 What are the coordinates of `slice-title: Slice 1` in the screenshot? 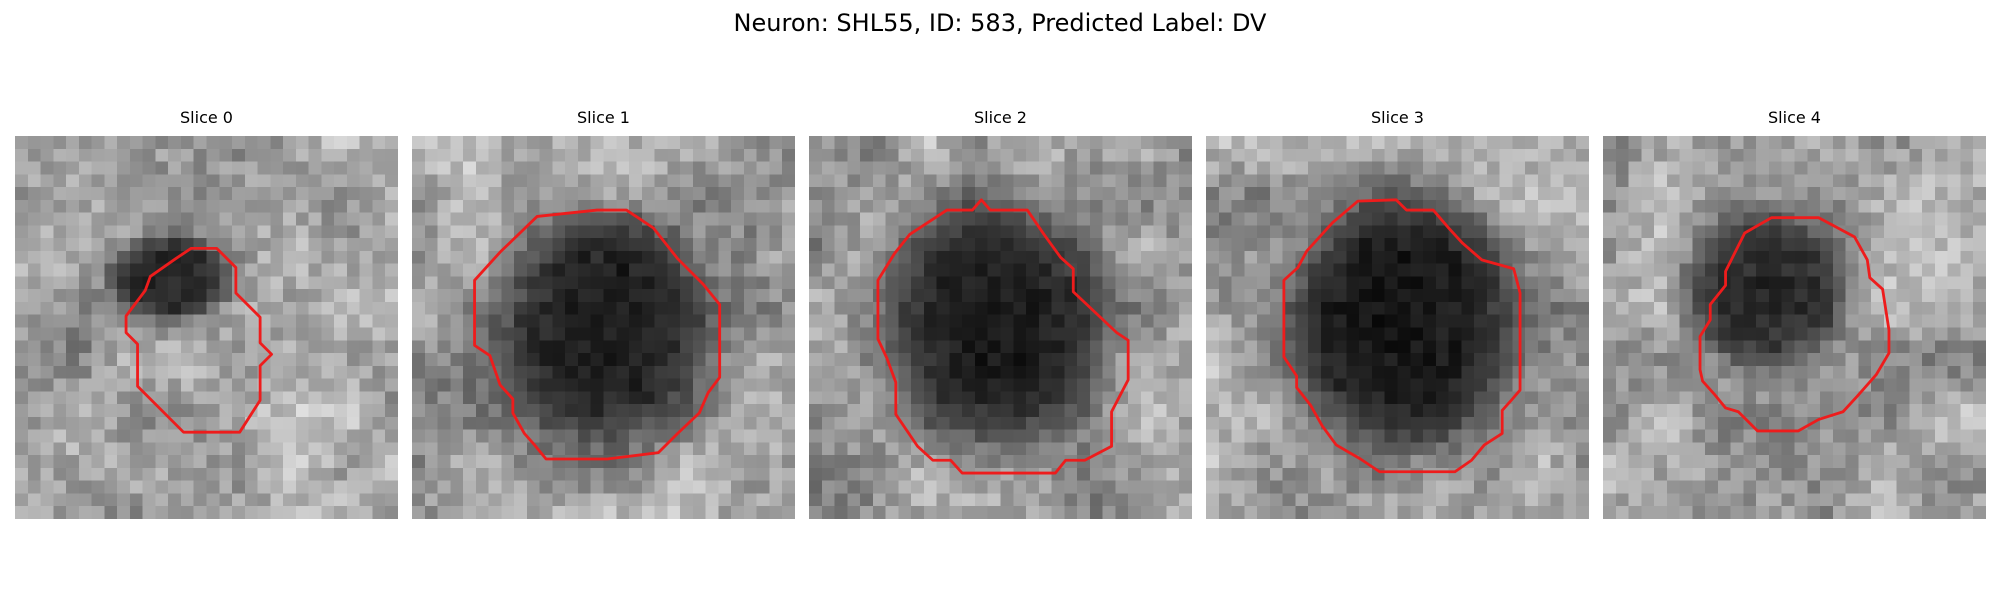 It's located at (603, 117).